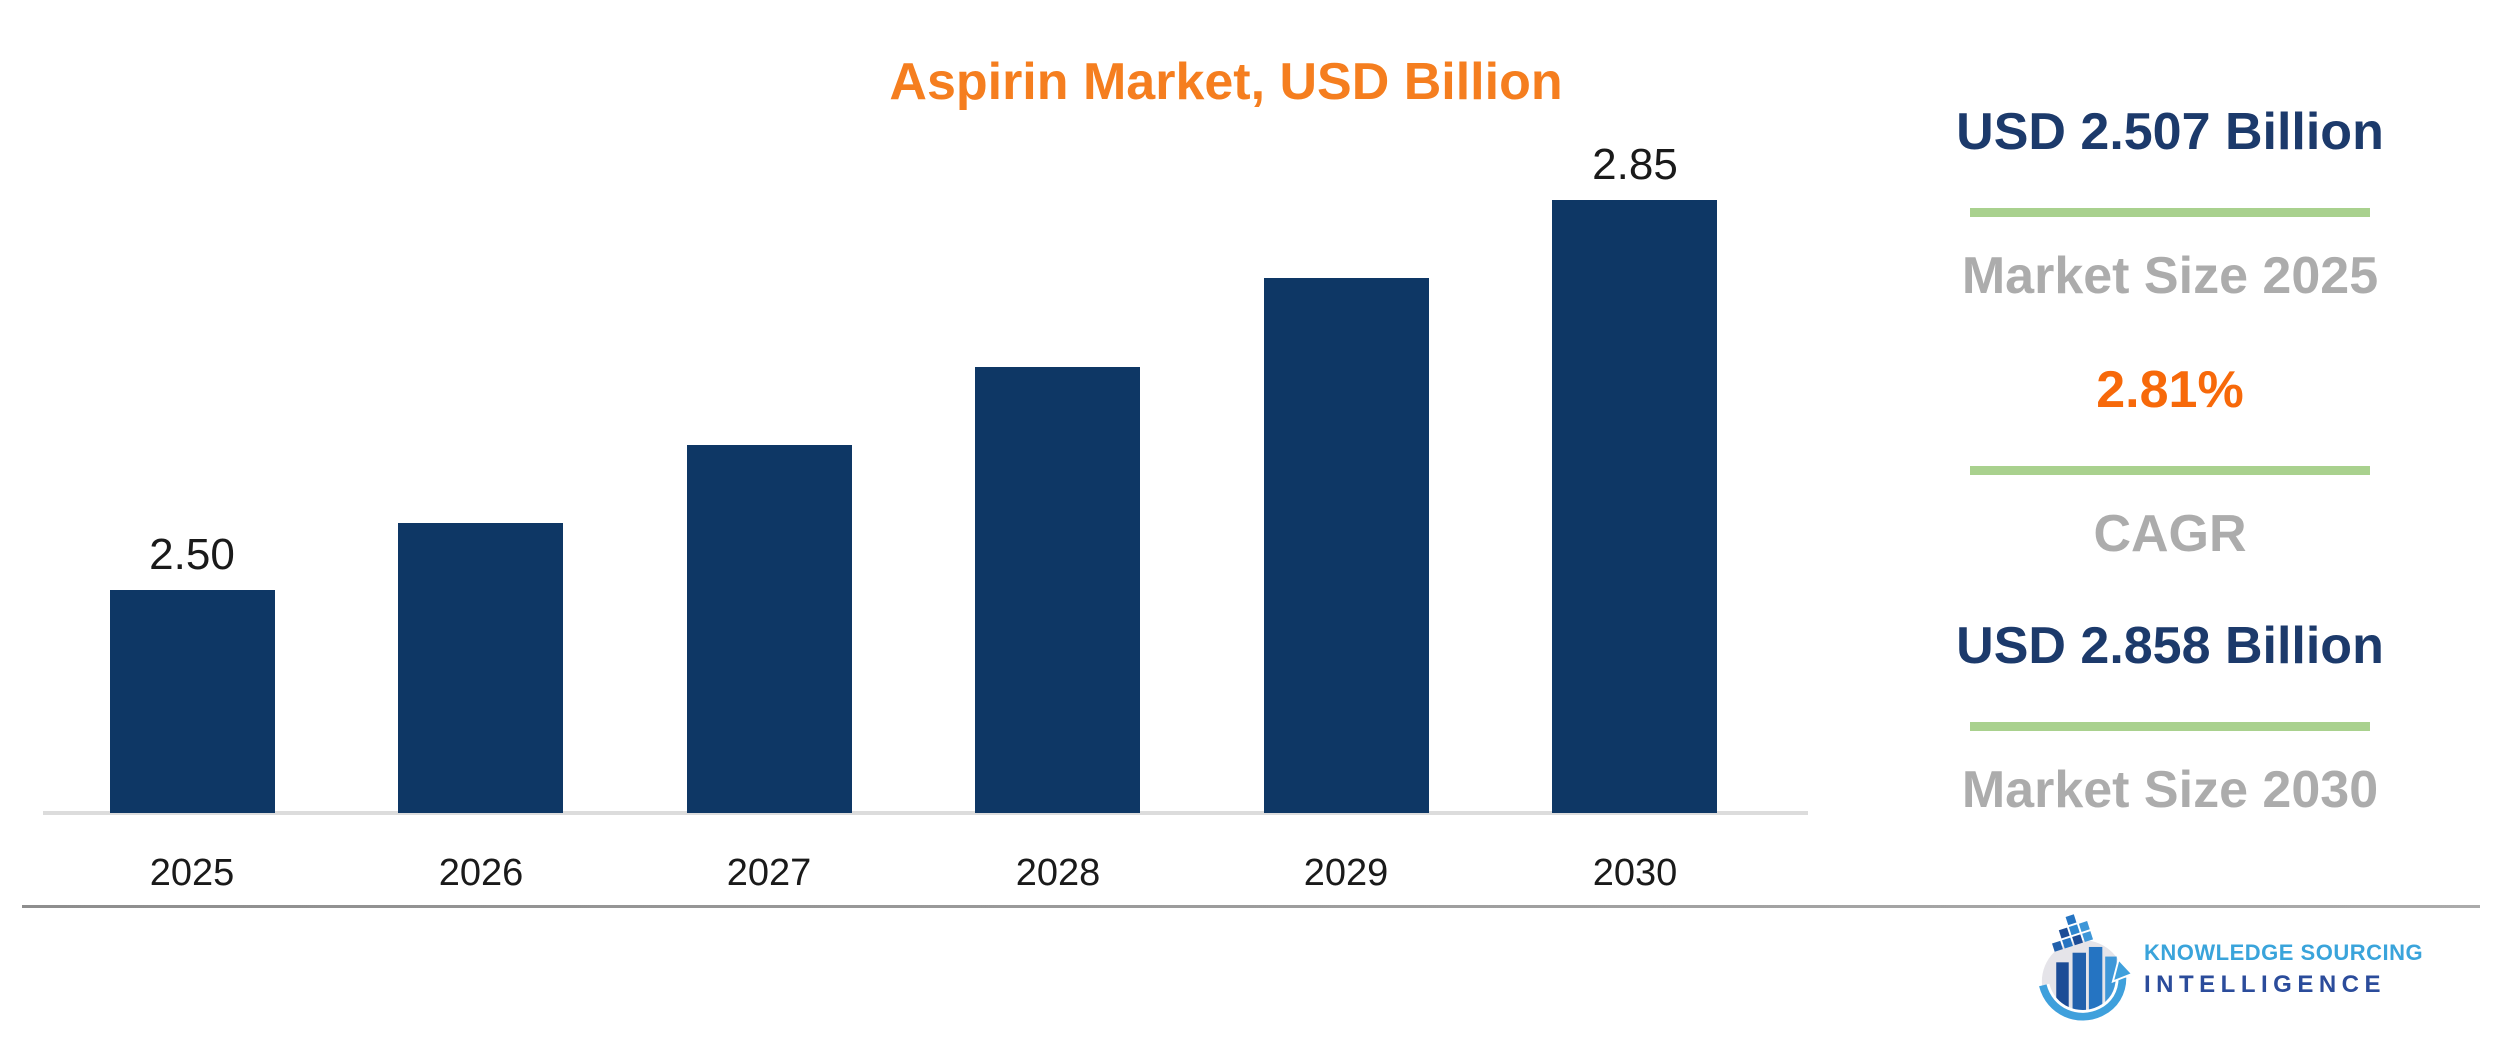  I want to click on bar-2027, so click(769, 629).